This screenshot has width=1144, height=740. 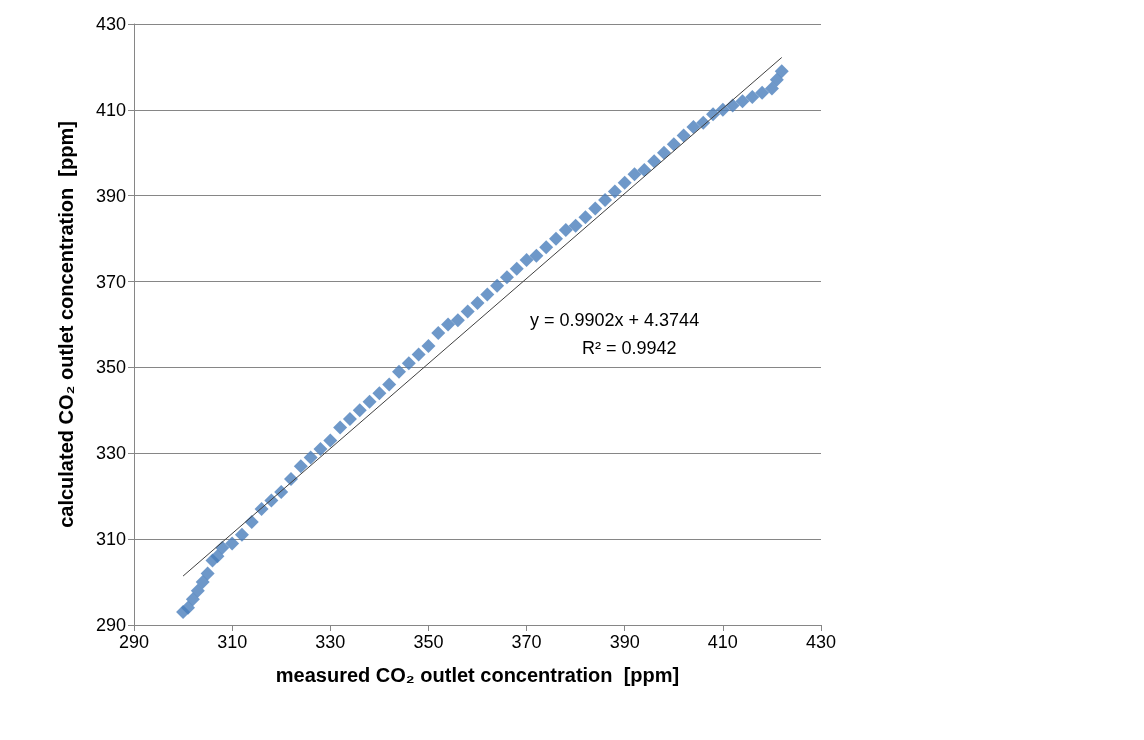 What do you see at coordinates (232, 642) in the screenshot?
I see `x-tick-label: 310` at bounding box center [232, 642].